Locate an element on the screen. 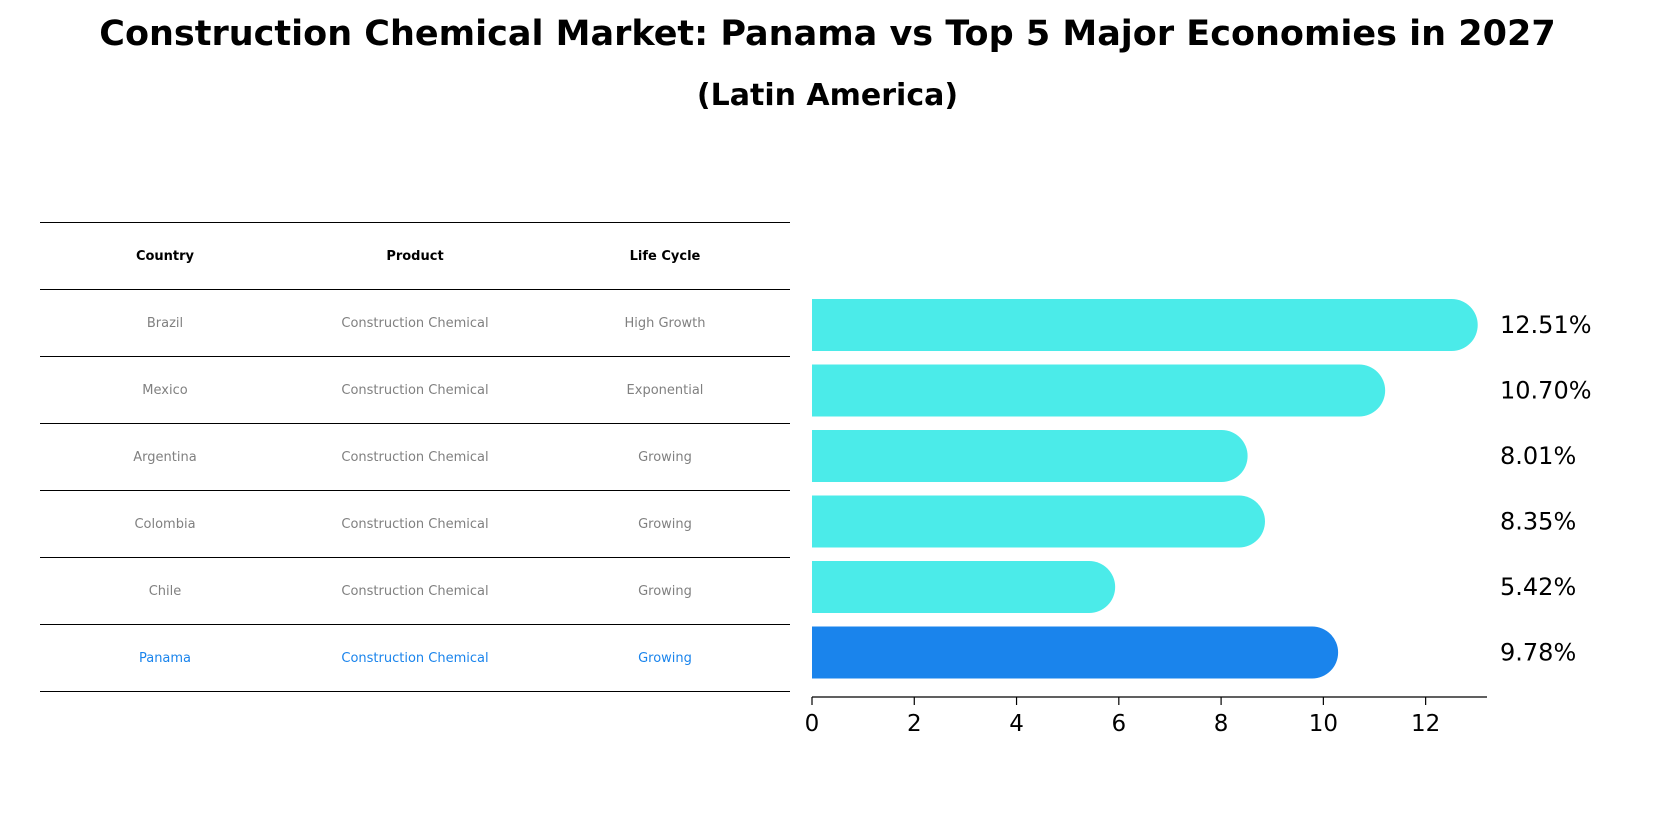  table-row-highlight: Panama Construction Chemical Growing is located at coordinates (415, 658).